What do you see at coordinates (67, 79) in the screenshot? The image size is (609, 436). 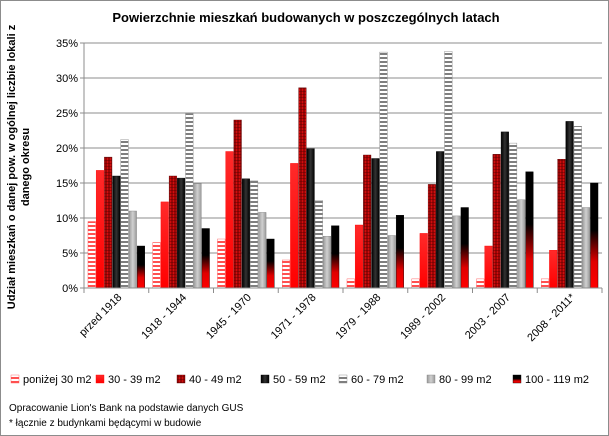 I see `y-tick-label: 30%` at bounding box center [67, 79].